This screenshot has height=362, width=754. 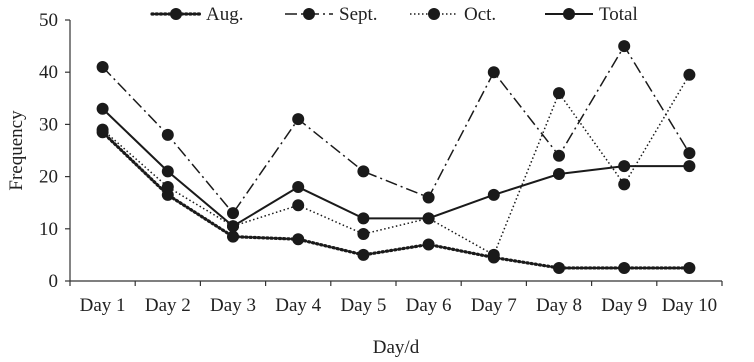 I want to click on legend-item-sept: Sept., so click(x=331, y=14).